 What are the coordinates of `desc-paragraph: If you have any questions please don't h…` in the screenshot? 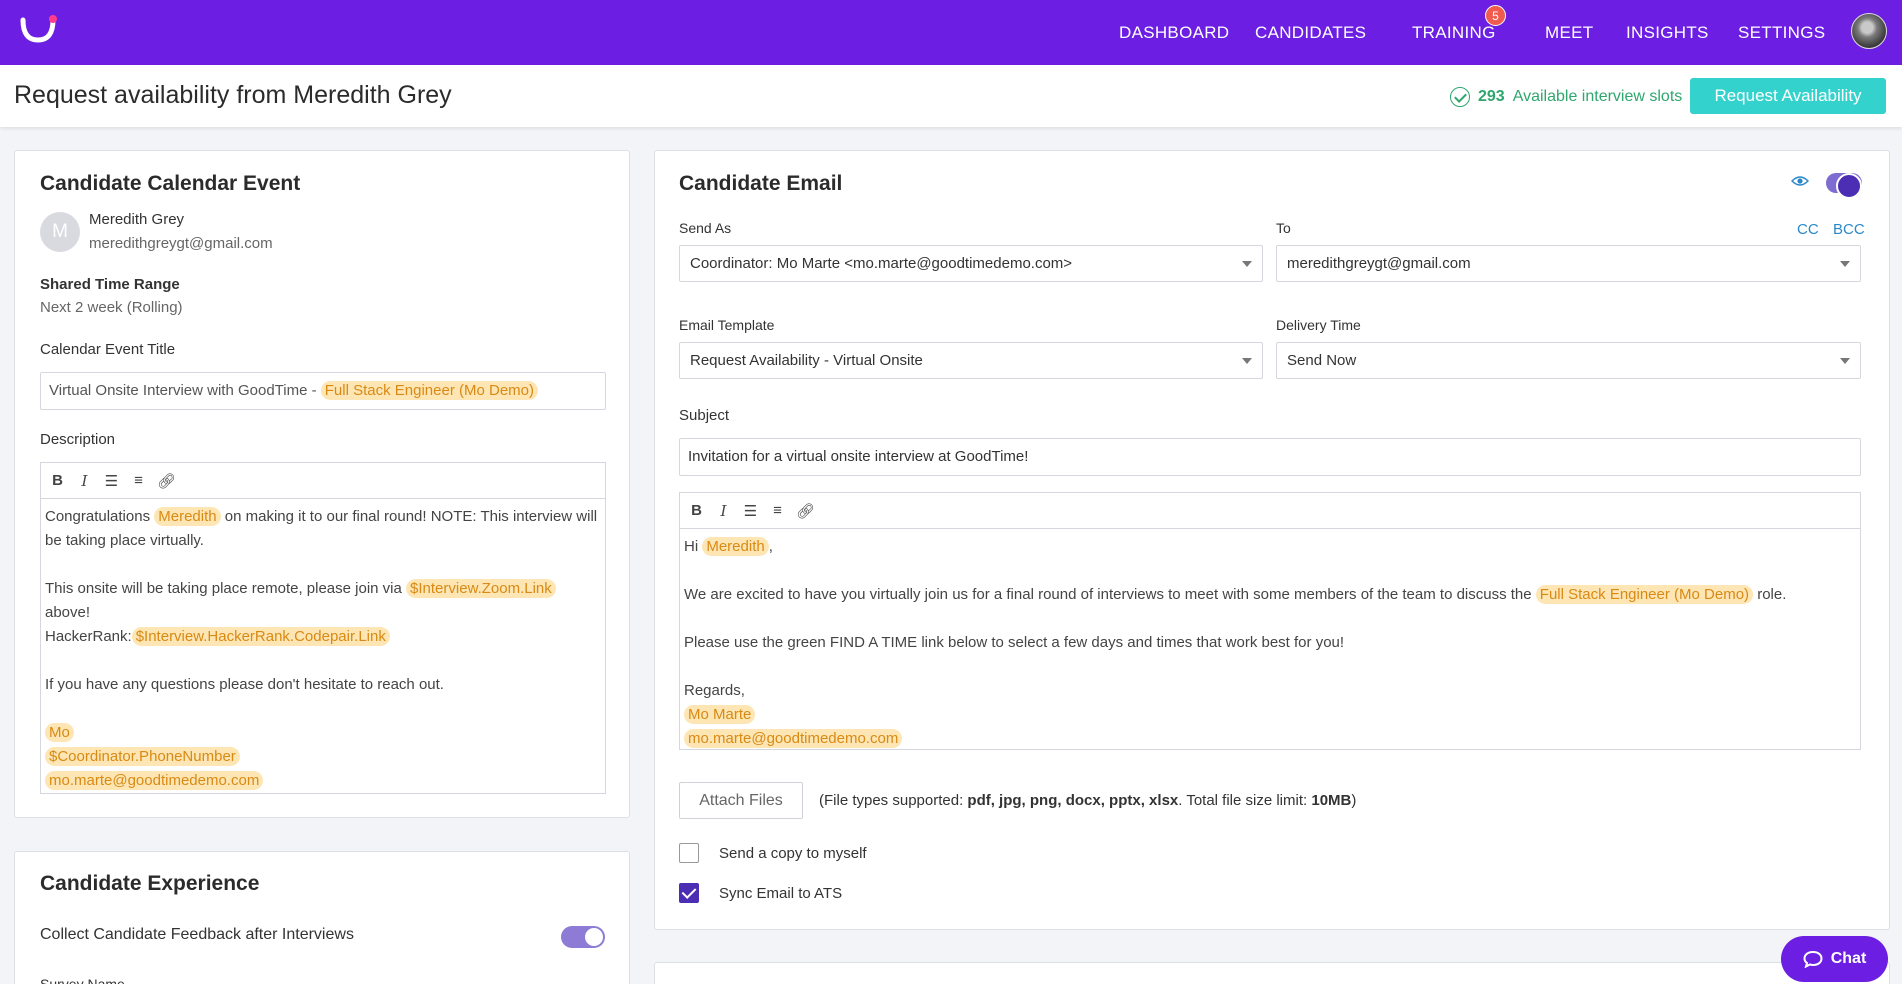 It's located at (244, 684).